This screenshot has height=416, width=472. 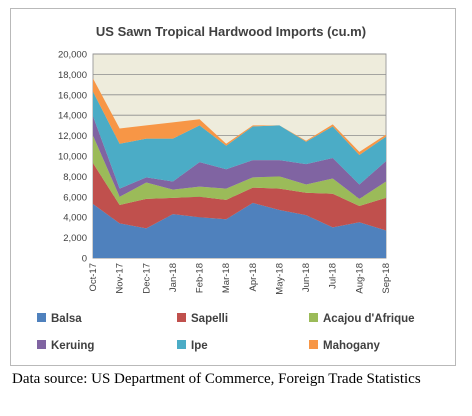 I want to click on y-tick-label: 10,000, so click(x=72, y=157).